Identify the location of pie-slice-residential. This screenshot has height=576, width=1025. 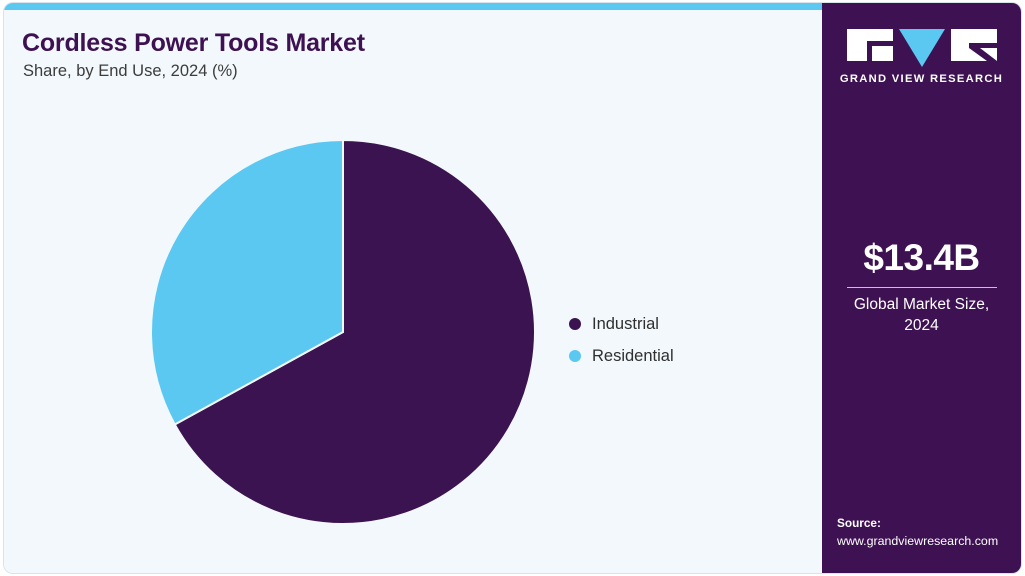
(247, 282).